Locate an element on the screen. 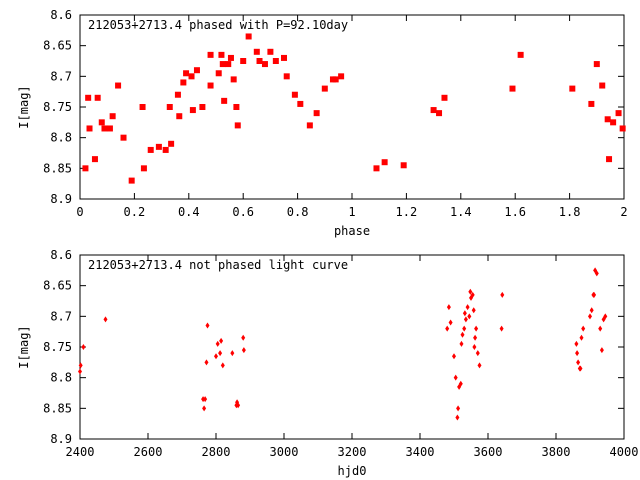  x-tick-label: 2800 is located at coordinates (216, 452).